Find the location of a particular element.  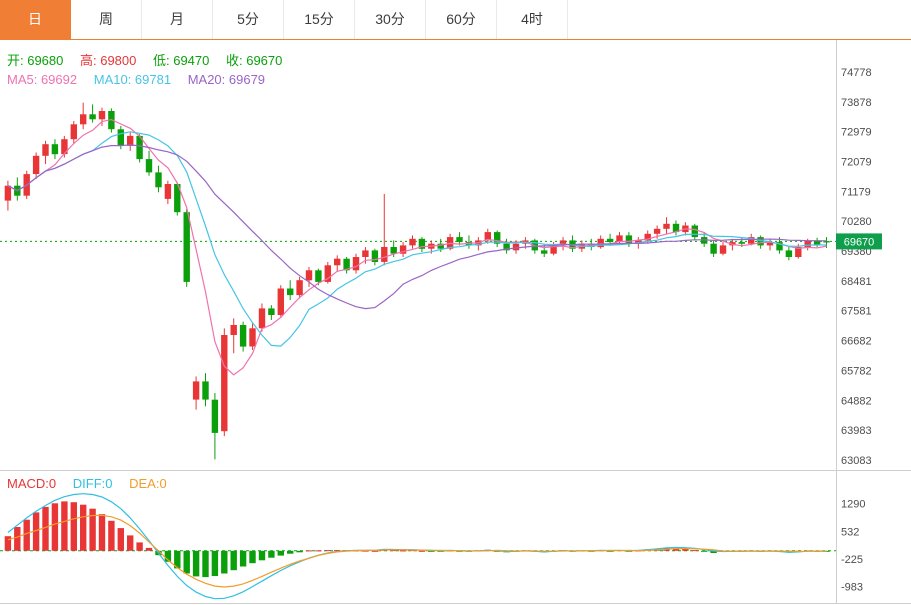

y-axis-tick: 64882 is located at coordinates (856, 401).